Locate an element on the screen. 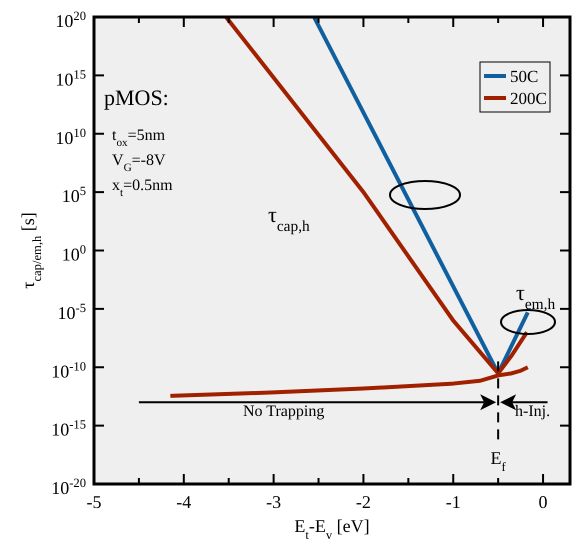  x-axis-title: E$_{t}$-E$_{v}$ [eV] is located at coordinates (332, 527).